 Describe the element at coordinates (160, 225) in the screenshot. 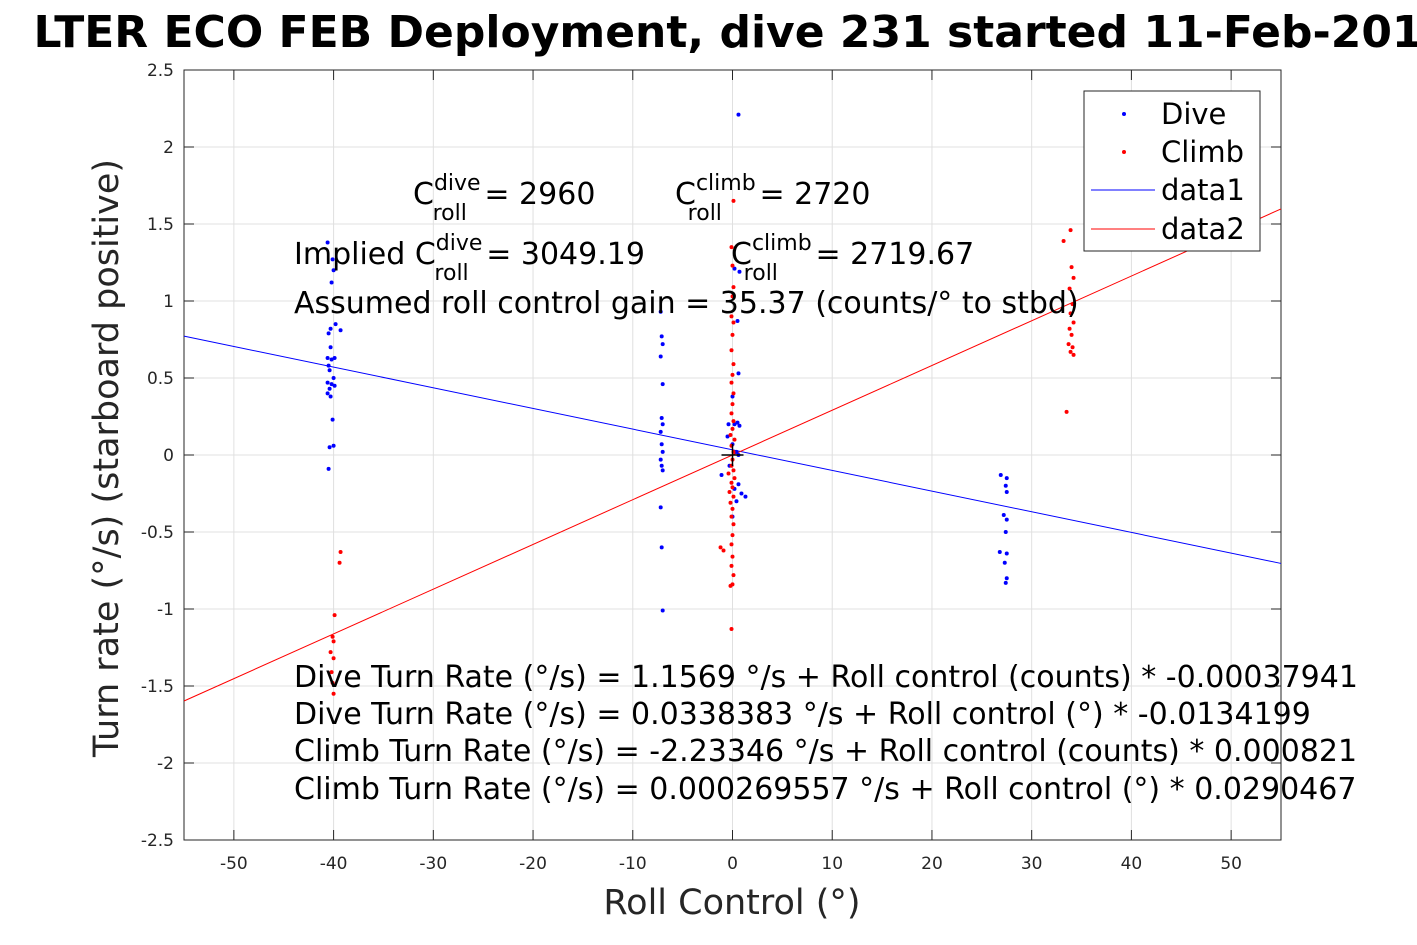

I see `y-tick-label: 1.5` at that location.